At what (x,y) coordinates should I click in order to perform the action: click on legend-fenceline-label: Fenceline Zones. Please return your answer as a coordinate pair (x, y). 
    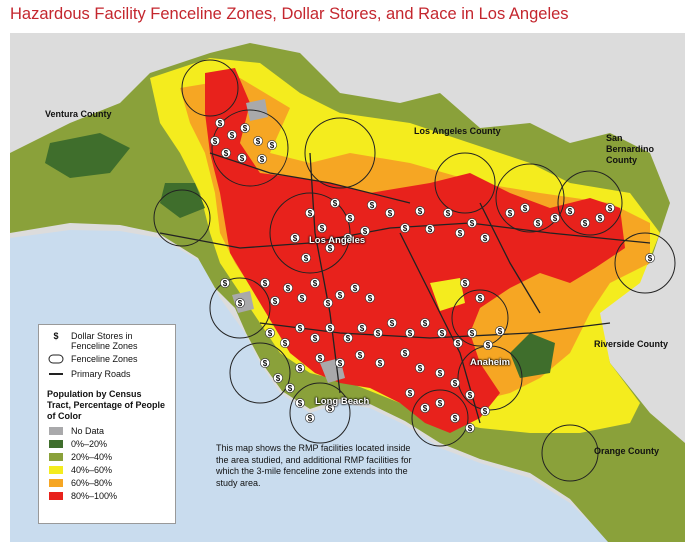
    Looking at the image, I should click on (104, 359).